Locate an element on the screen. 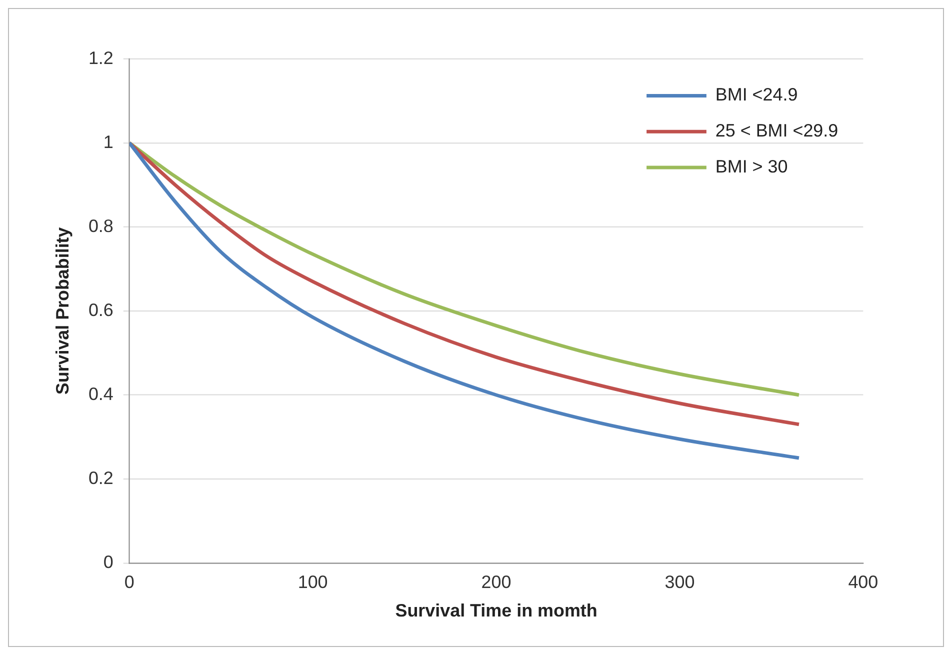 This screenshot has width=952, height=655. legend-label: 25 < BMI <29.9 is located at coordinates (776, 130).